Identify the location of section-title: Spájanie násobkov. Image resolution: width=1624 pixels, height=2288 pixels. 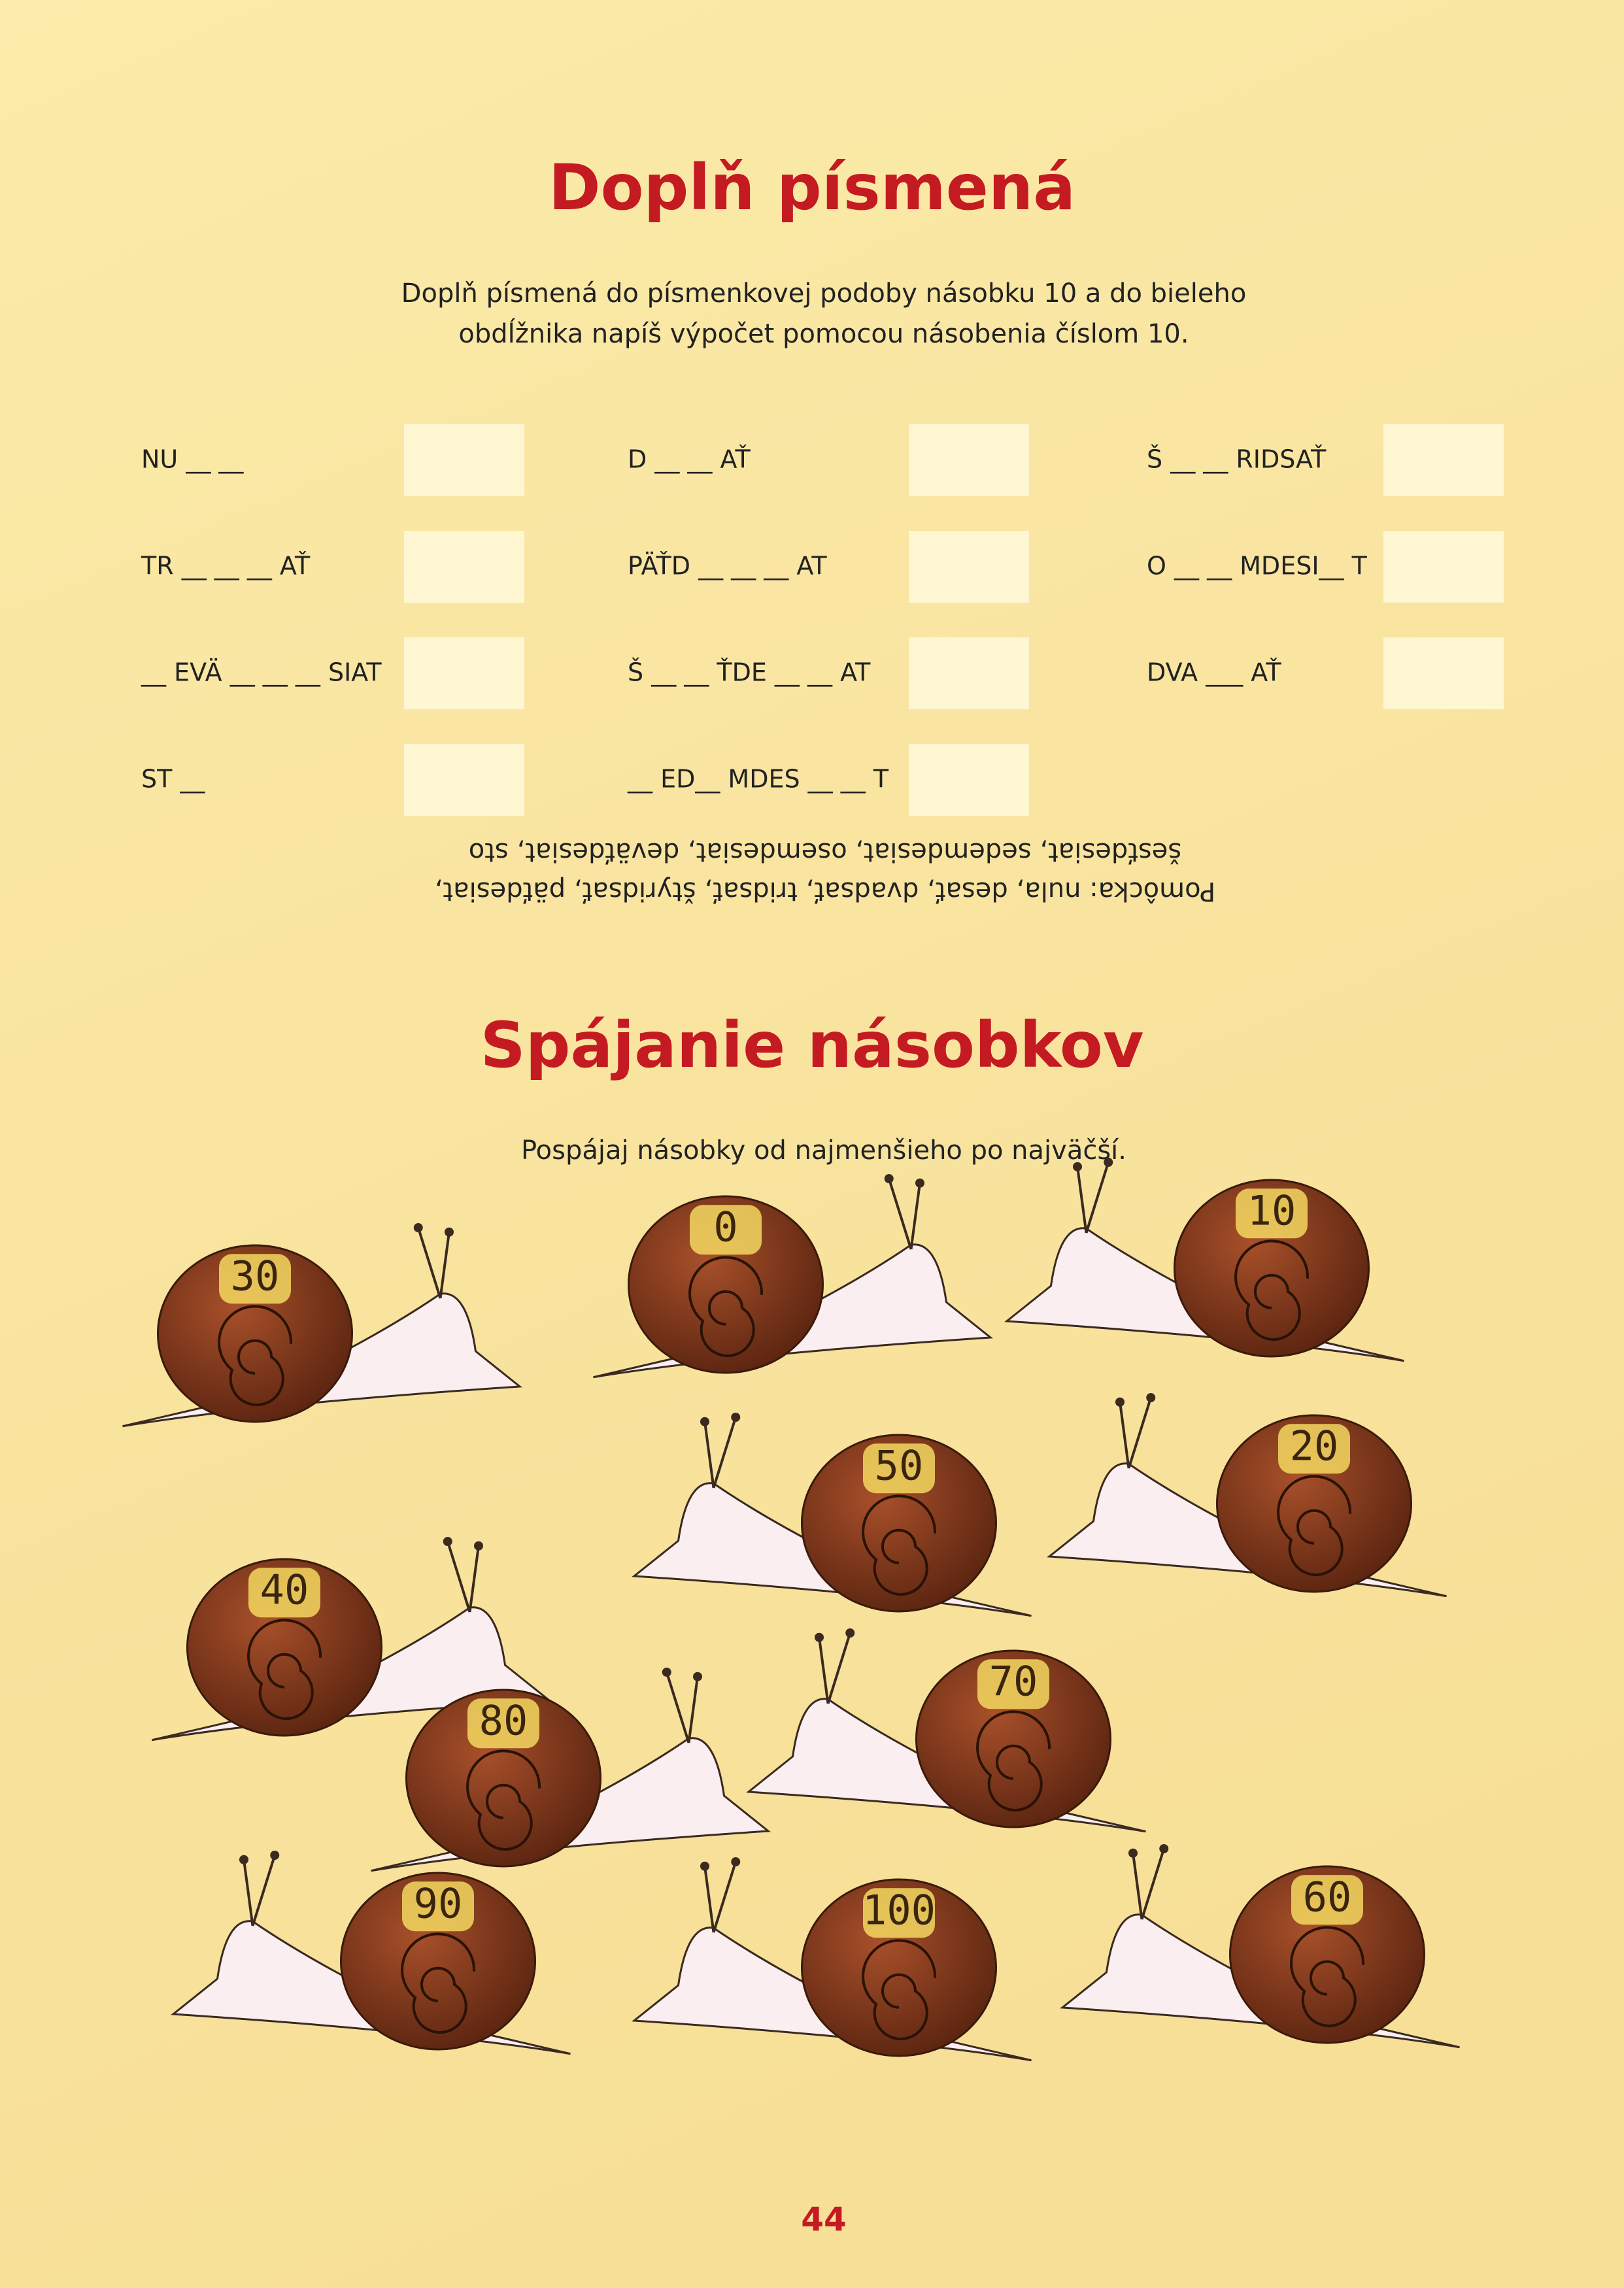
(812, 1045).